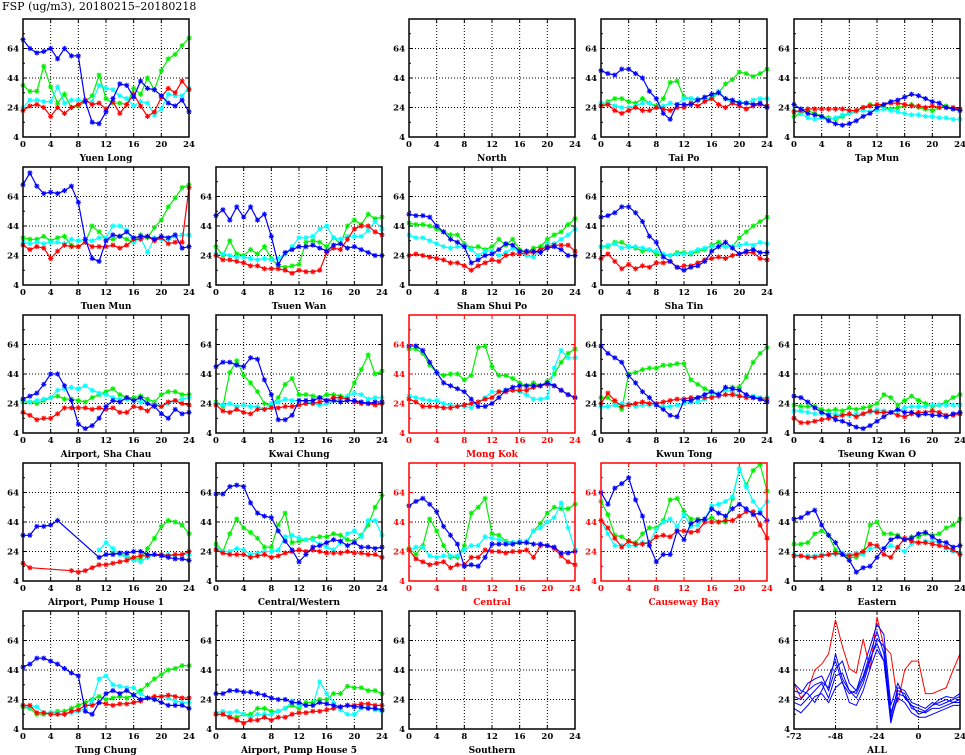 The image size is (965, 755). I want to click on x-tick-label: 4, so click(629, 293).